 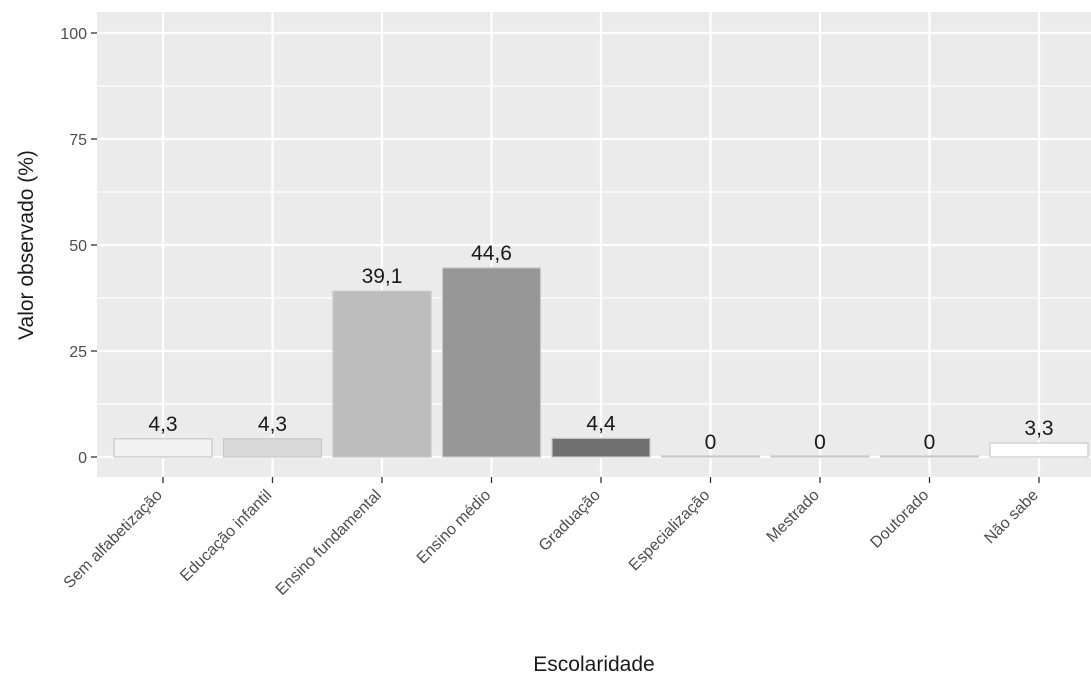 I want to click on y-tick-label: 0, so click(x=82, y=458).